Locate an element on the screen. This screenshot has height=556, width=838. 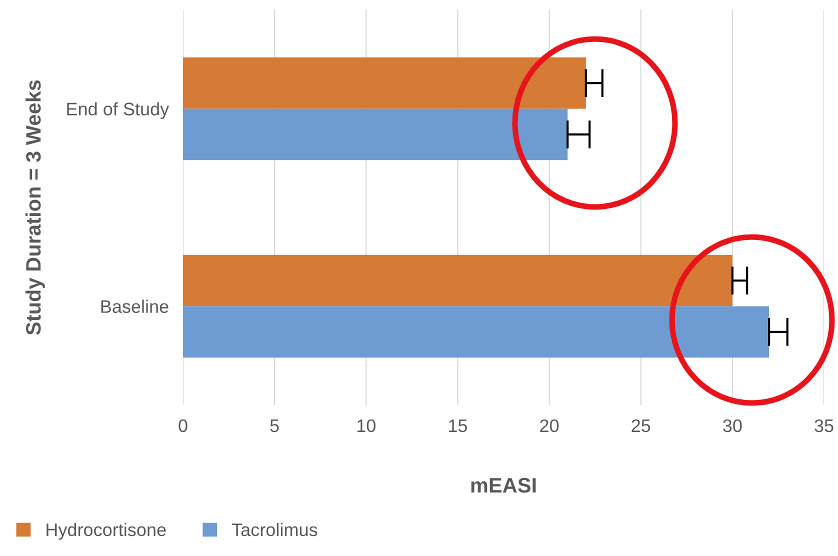
x-tick-label: 35 is located at coordinates (824, 425).